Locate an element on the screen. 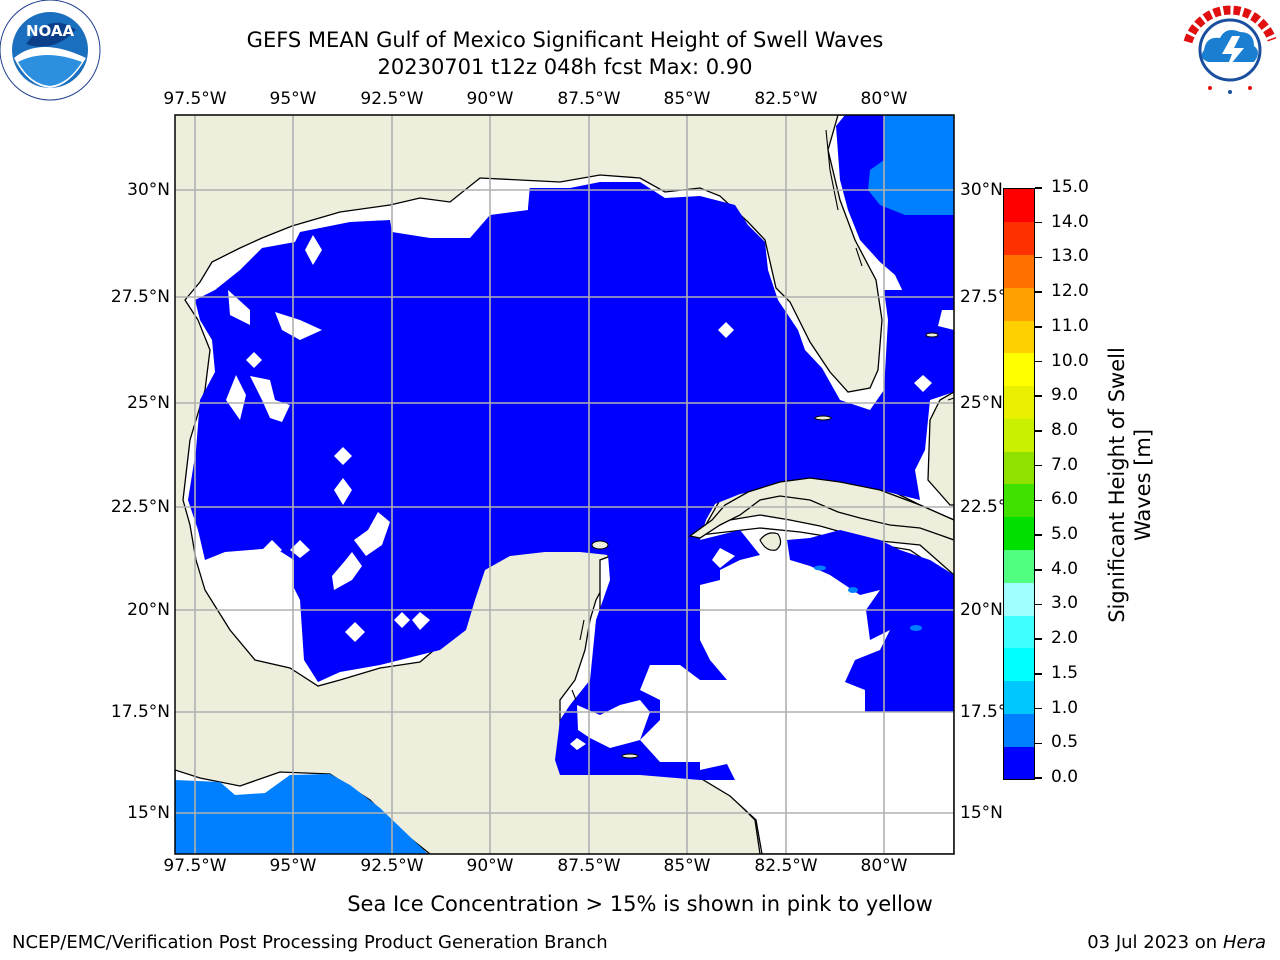 The width and height of the screenshot is (1280, 960). colorbar-tick-label: 6.0 is located at coordinates (1065, 499).